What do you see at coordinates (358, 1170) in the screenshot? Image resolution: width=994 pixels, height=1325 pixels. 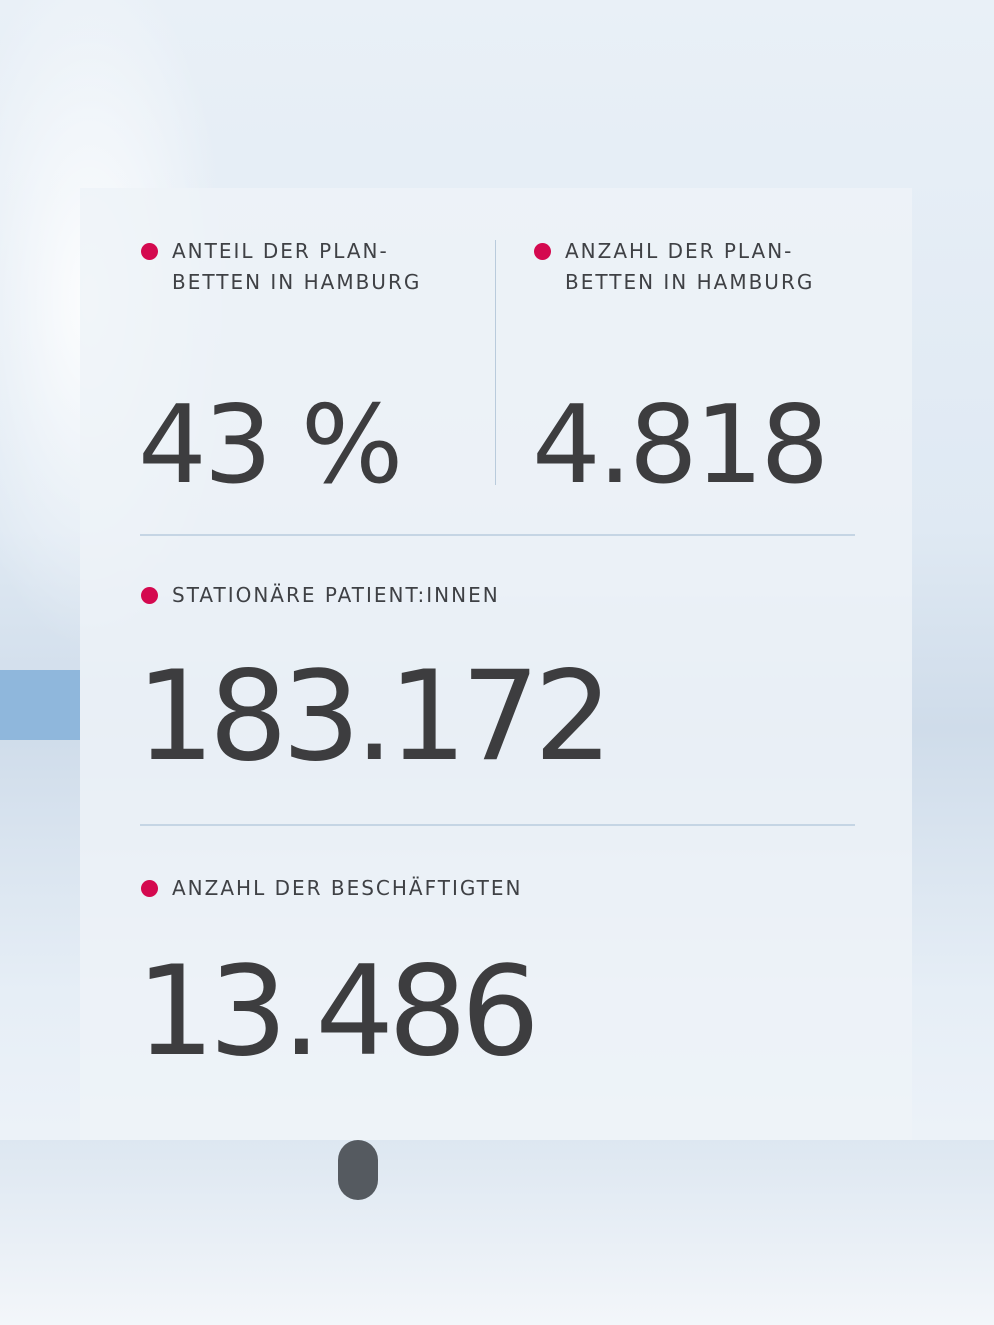 I see `background-wheel` at bounding box center [358, 1170].